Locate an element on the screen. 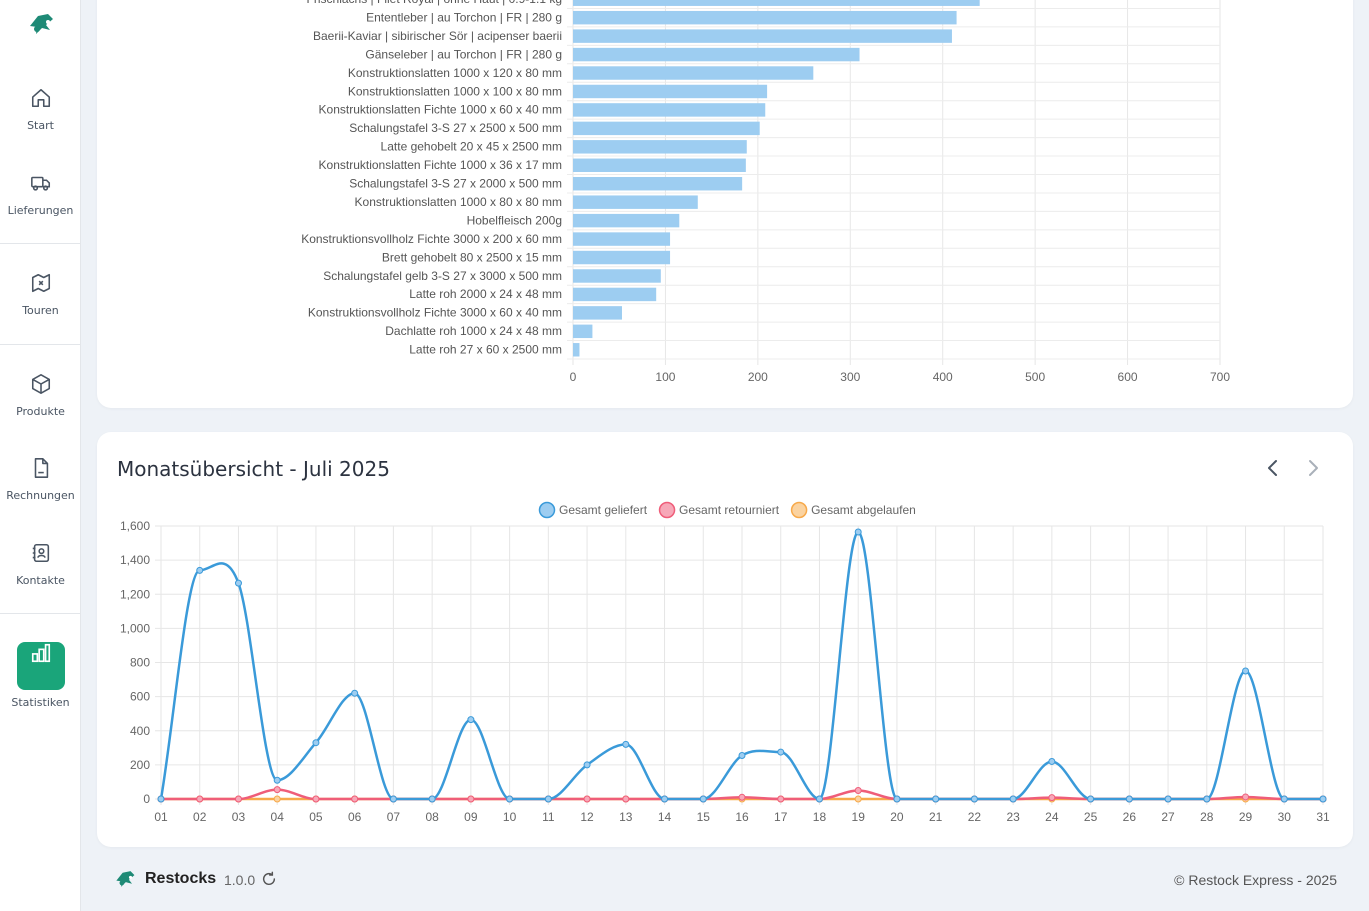 The image size is (1369, 911). sidebar-item-touren: Touren is located at coordinates (40, 294).